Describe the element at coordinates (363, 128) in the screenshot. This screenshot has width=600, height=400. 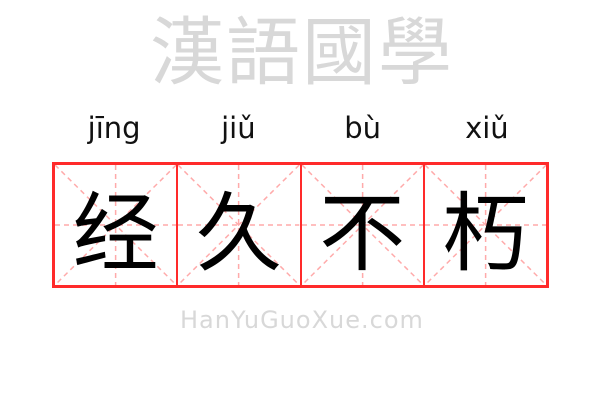
I see `pinyin-3: bù` at that location.